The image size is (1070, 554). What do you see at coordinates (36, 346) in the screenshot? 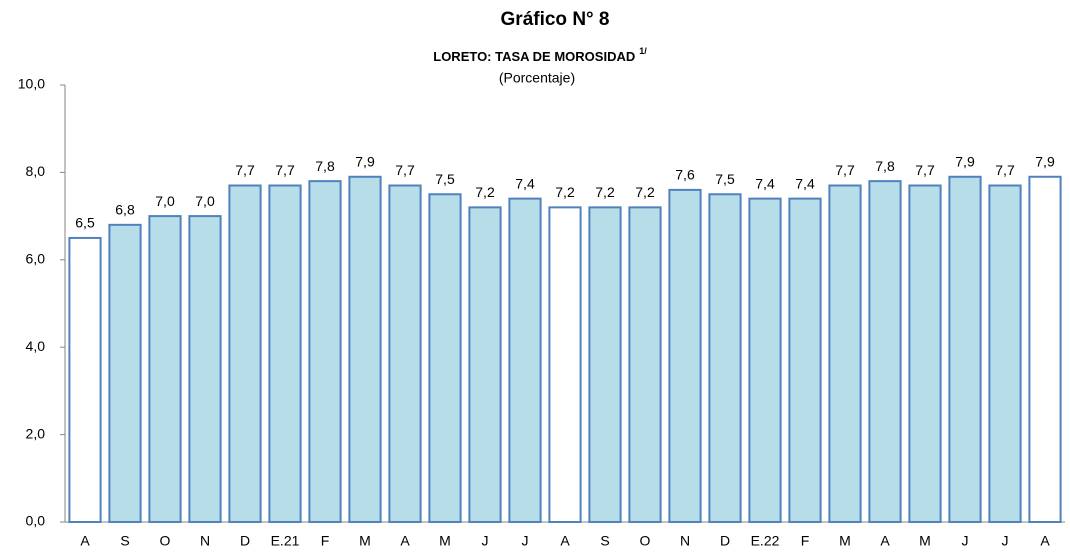
I see `y-tick-label: 4,0` at bounding box center [36, 346].